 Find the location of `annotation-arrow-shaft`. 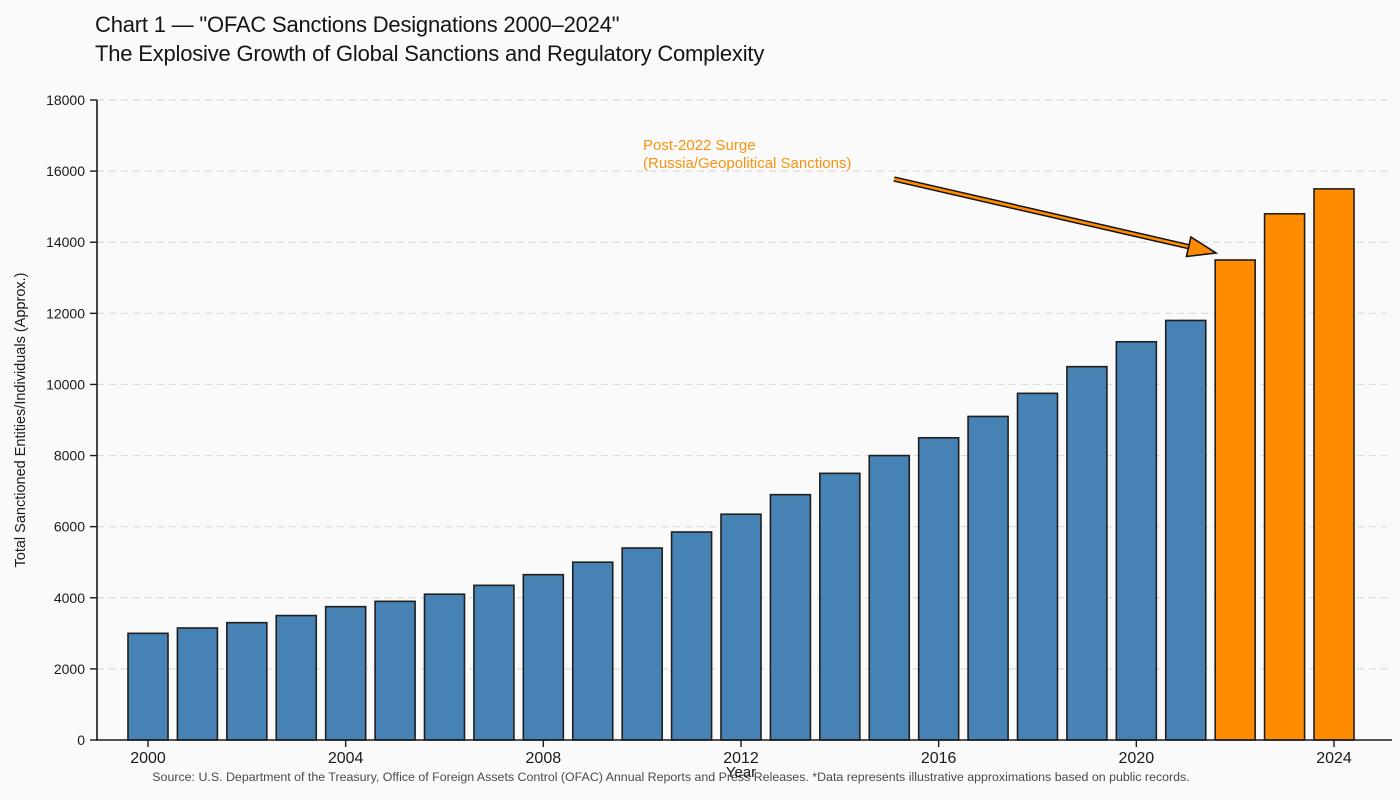

annotation-arrow-shaft is located at coordinates (1042, 213).